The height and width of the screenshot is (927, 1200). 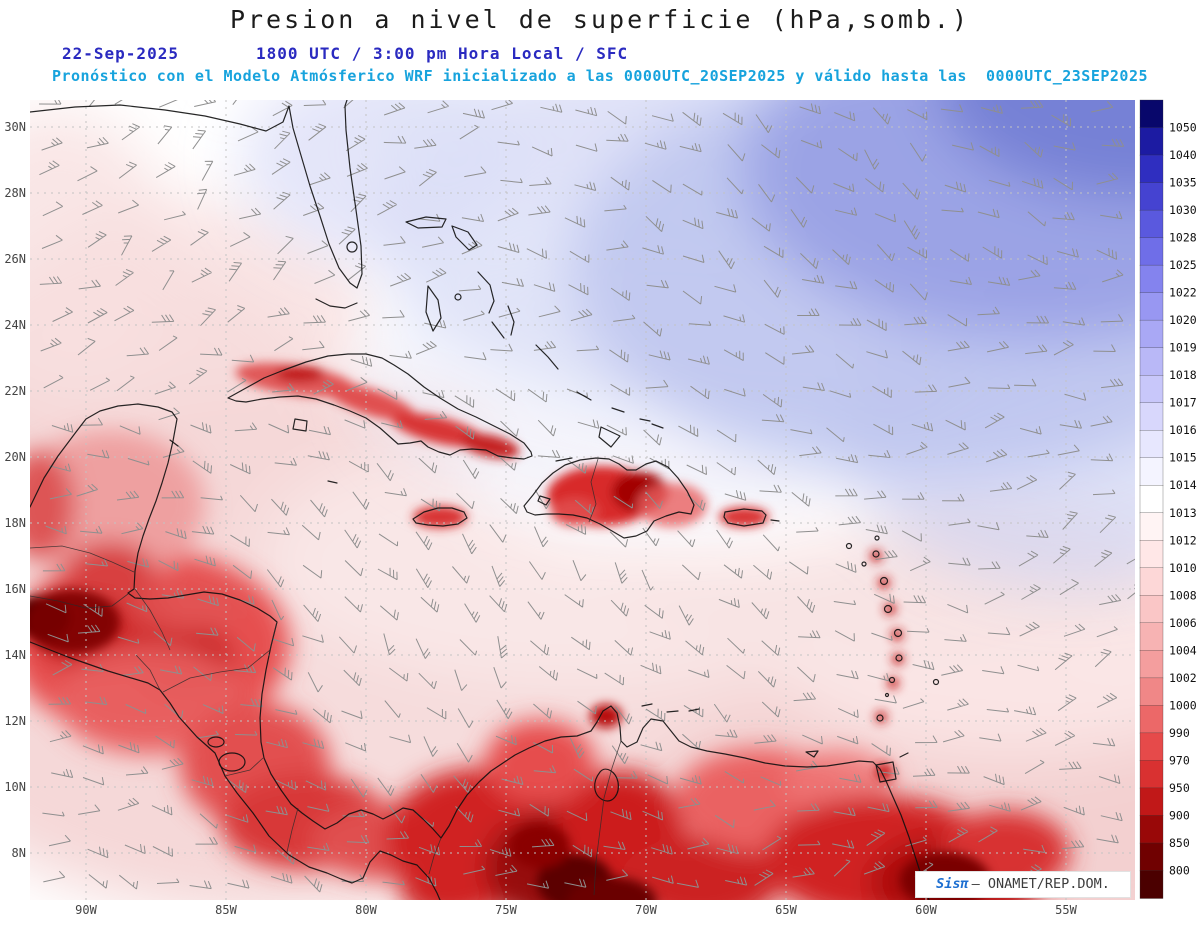 I want to click on watermark: Sisπ – ONAMET/REP.DOM., so click(x=1023, y=884).